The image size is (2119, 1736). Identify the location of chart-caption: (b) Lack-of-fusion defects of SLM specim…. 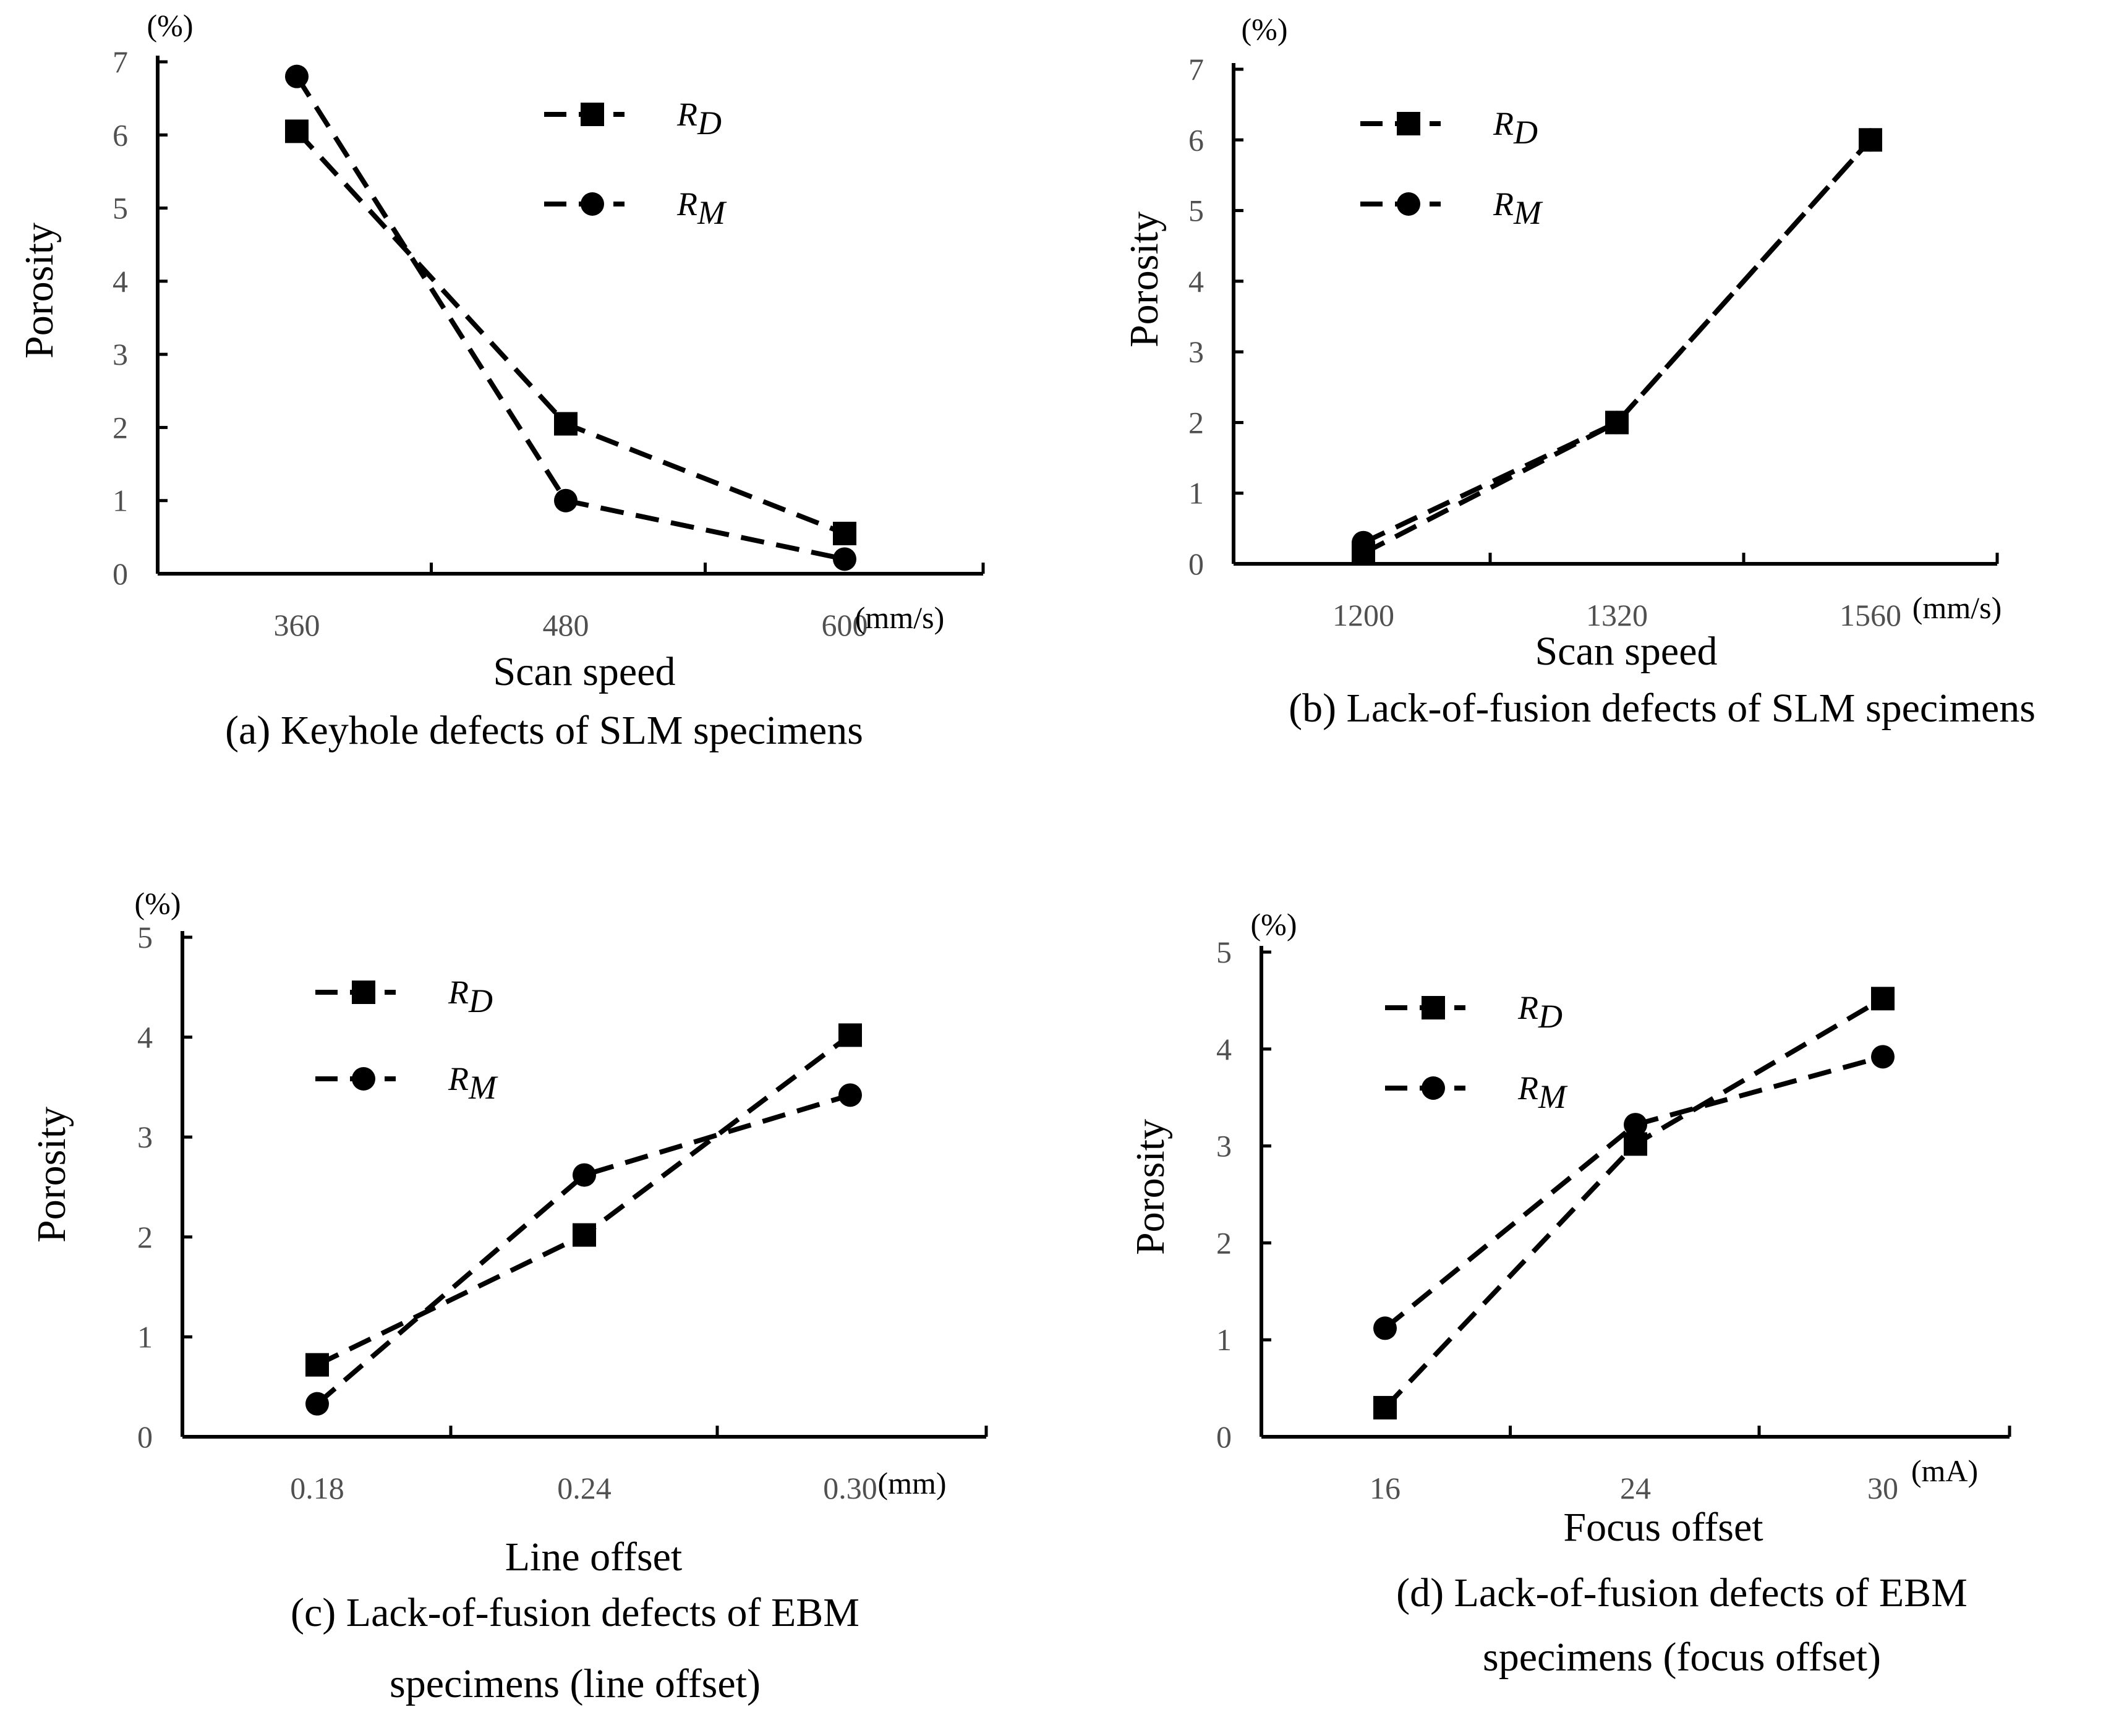
(1662, 708).